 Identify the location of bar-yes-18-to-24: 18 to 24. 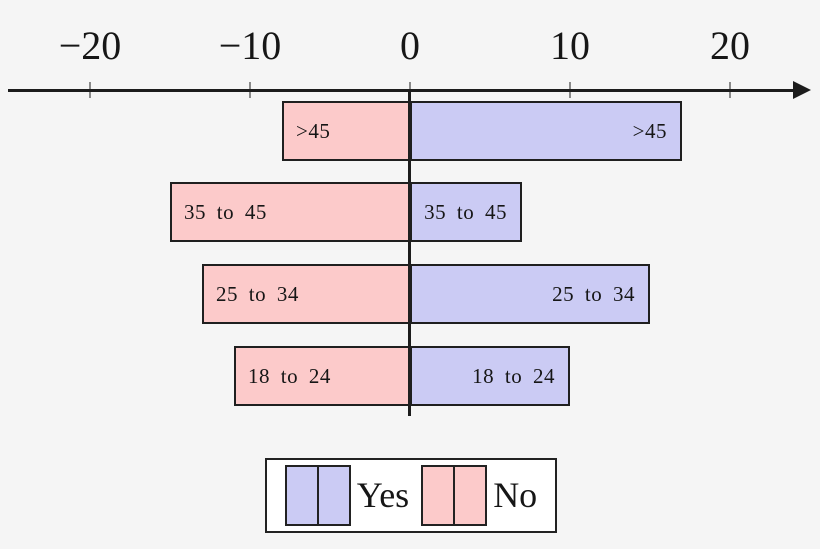
(490, 376).